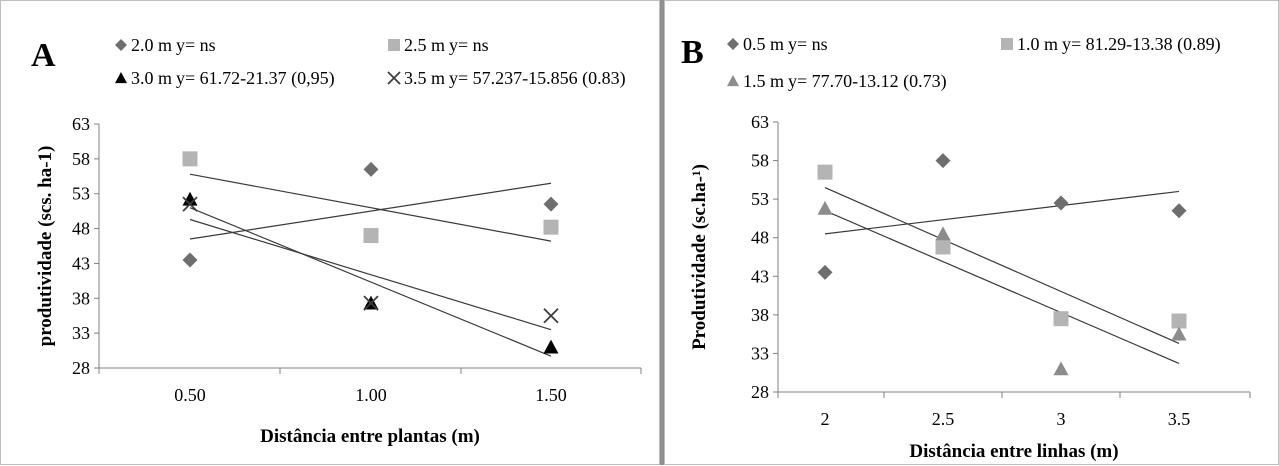 Image resolution: width=1279 pixels, height=466 pixels. What do you see at coordinates (371, 395) in the screenshot?
I see `x-tick-label: 1.00` at bounding box center [371, 395].